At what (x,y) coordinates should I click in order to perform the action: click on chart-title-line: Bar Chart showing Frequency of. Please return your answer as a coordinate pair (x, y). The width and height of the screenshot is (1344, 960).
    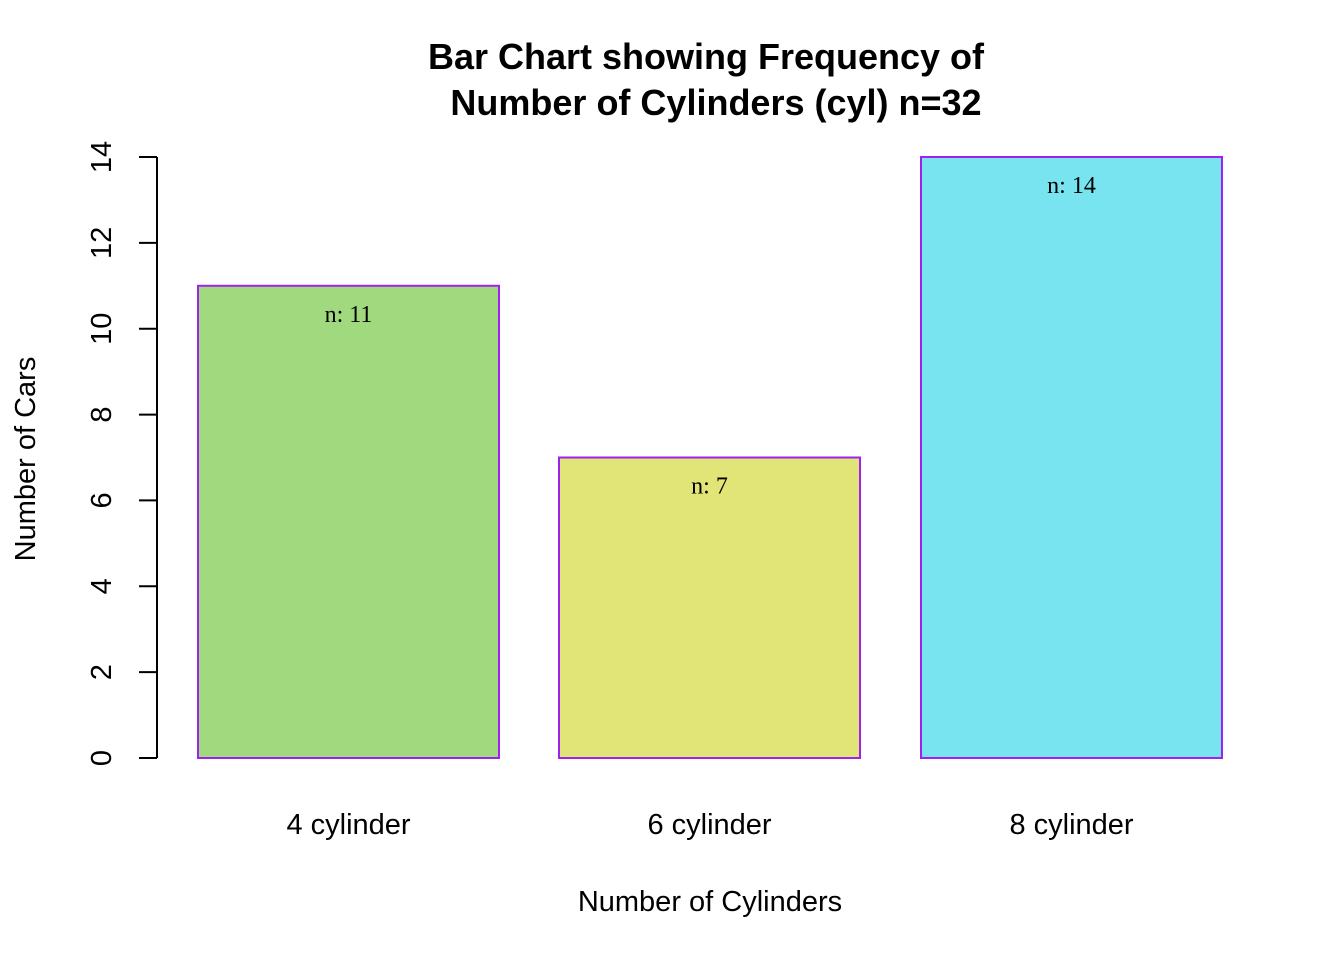
    Looking at the image, I should click on (706, 56).